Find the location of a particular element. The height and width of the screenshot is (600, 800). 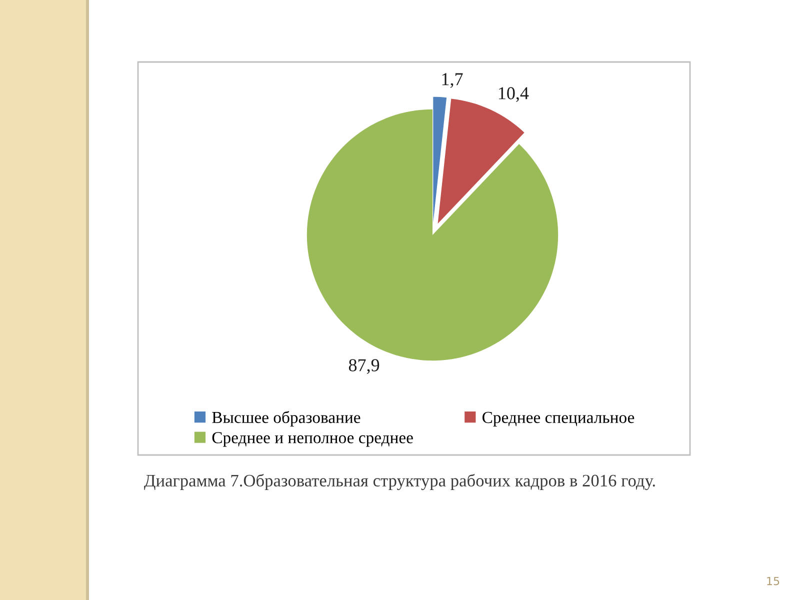

text: 15 is located at coordinates (773, 581).